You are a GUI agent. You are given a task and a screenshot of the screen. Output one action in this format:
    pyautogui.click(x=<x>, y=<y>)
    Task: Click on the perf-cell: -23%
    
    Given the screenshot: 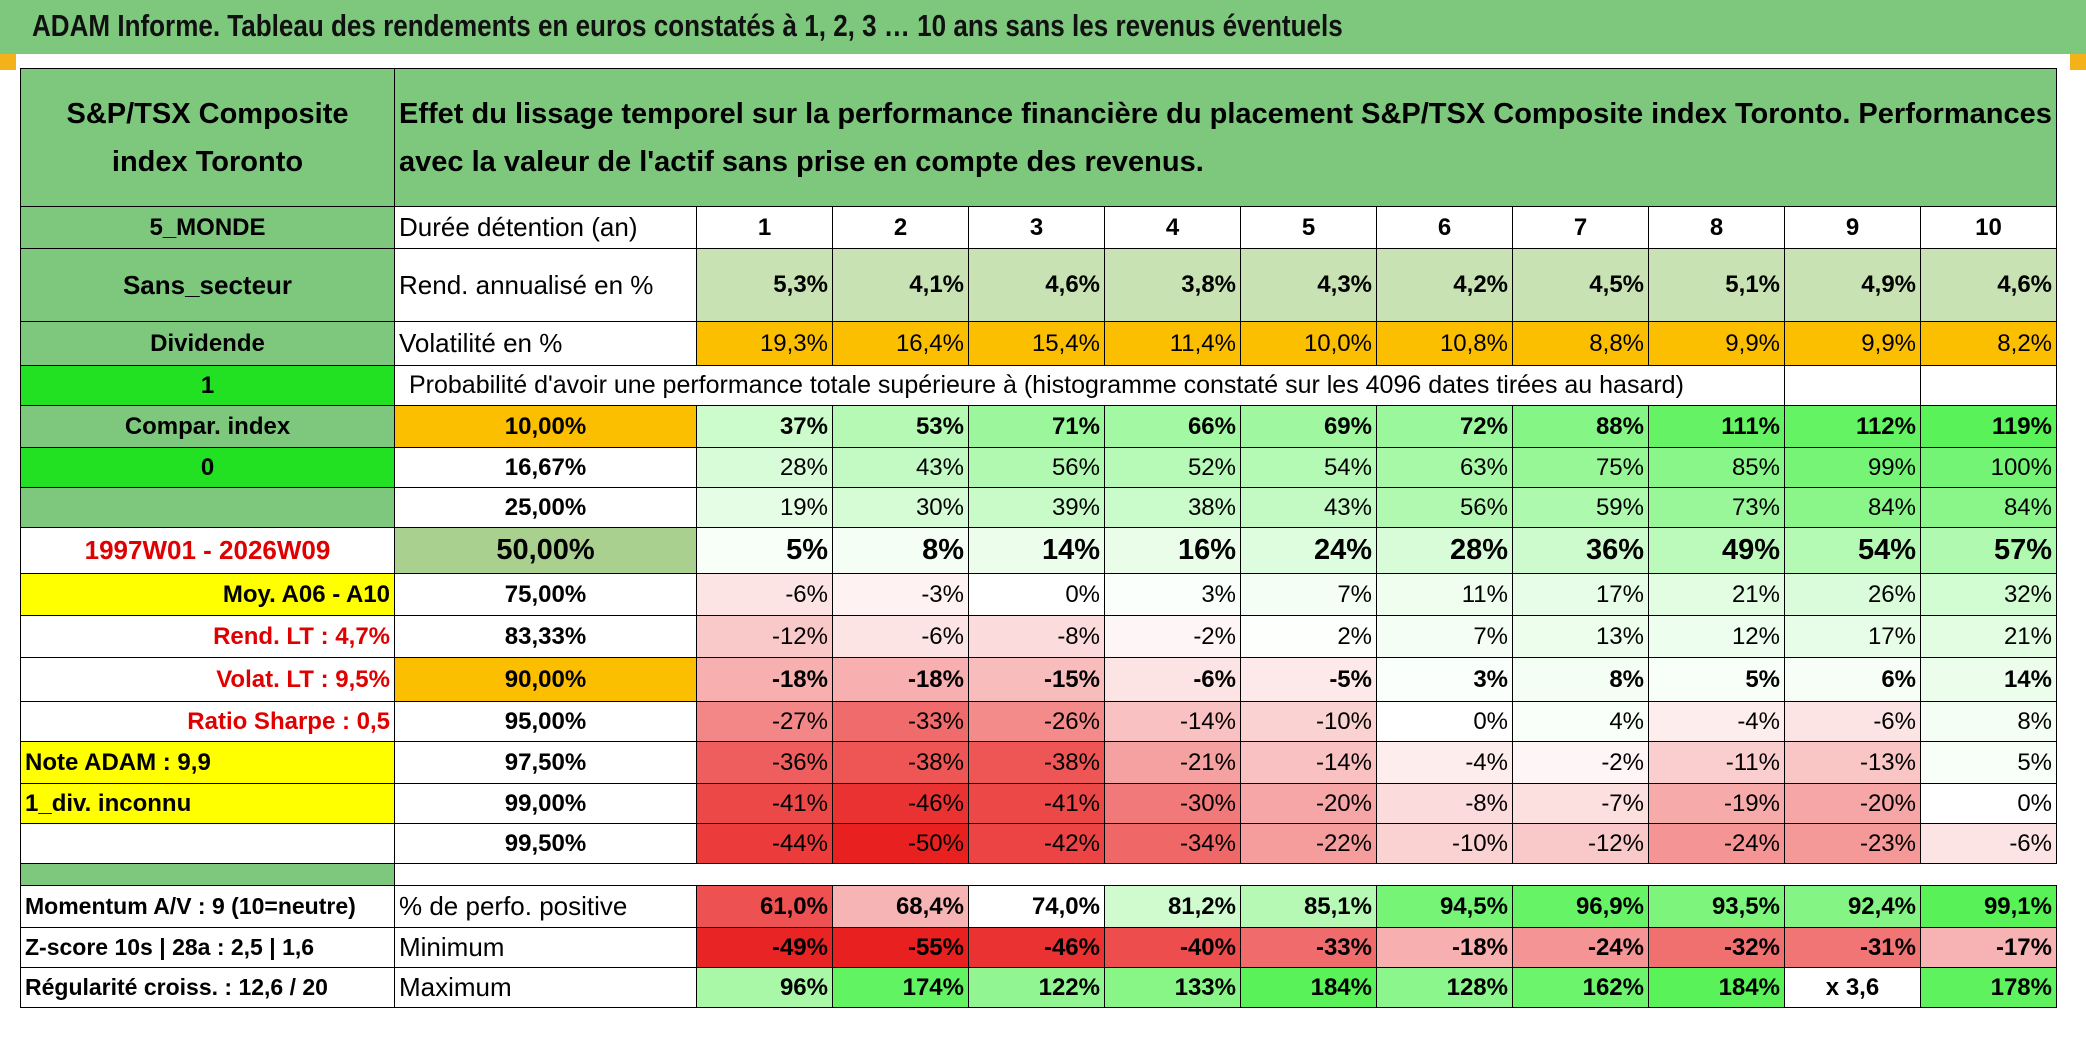 What is the action you would take?
    pyautogui.click(x=1852, y=843)
    